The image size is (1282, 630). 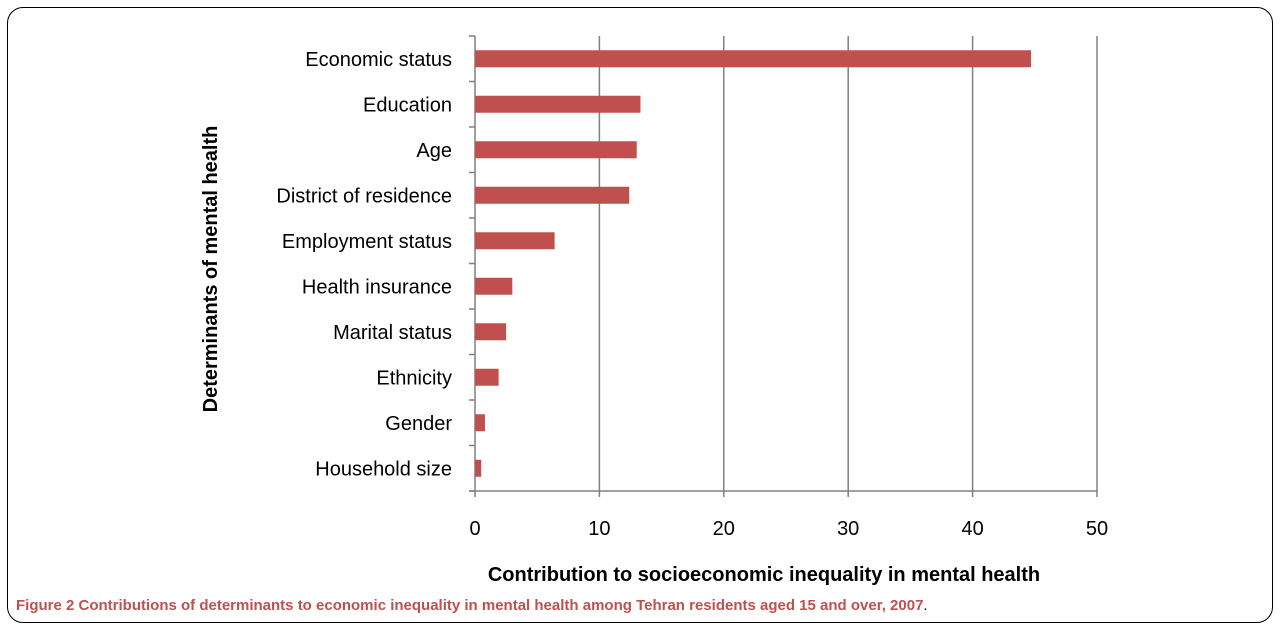 What do you see at coordinates (211, 269) in the screenshot?
I see `y-axis-title: Determinants of mental health` at bounding box center [211, 269].